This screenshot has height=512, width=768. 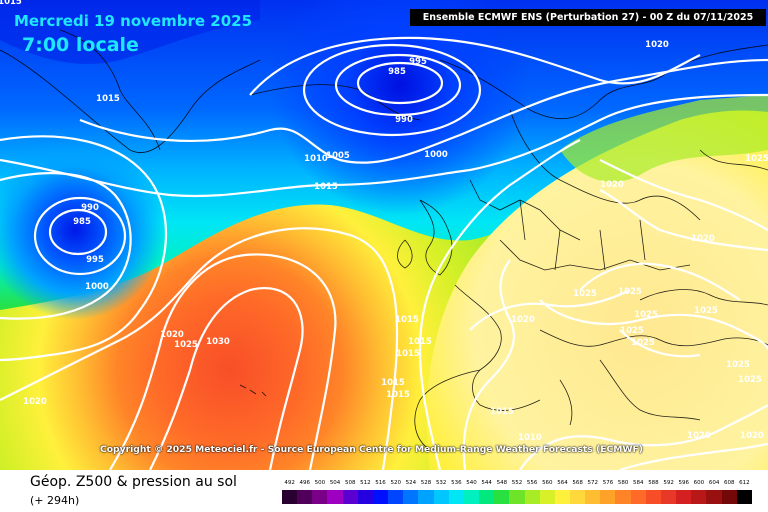 What do you see at coordinates (395, 483) in the screenshot?
I see `color-scale-label: 520` at bounding box center [395, 483].